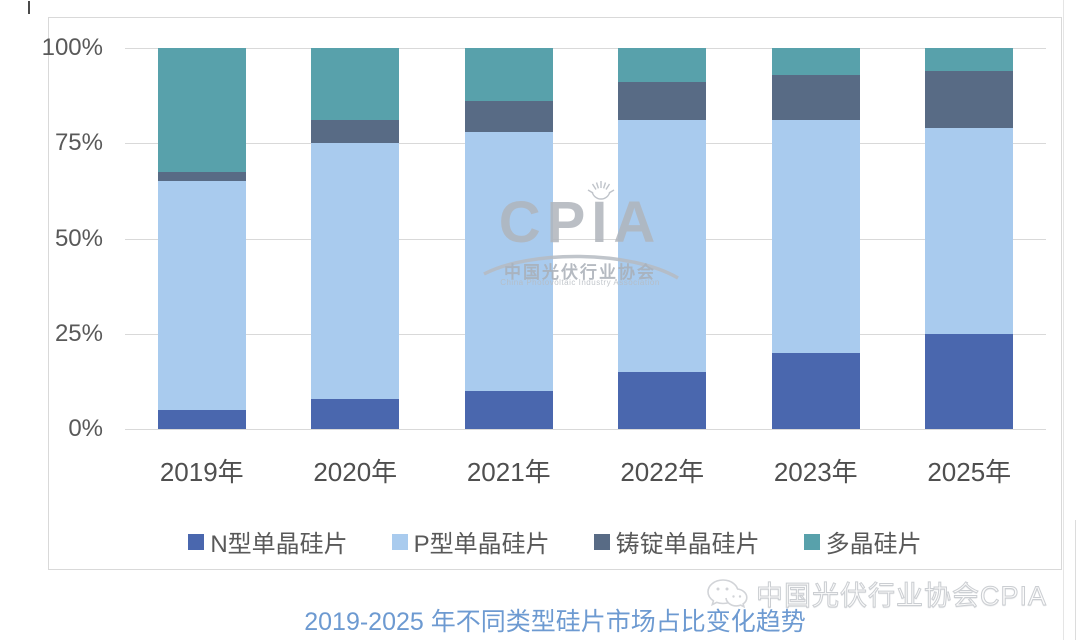  Describe the element at coordinates (662, 472) in the screenshot. I see `x-tick-label: 2022年` at that location.